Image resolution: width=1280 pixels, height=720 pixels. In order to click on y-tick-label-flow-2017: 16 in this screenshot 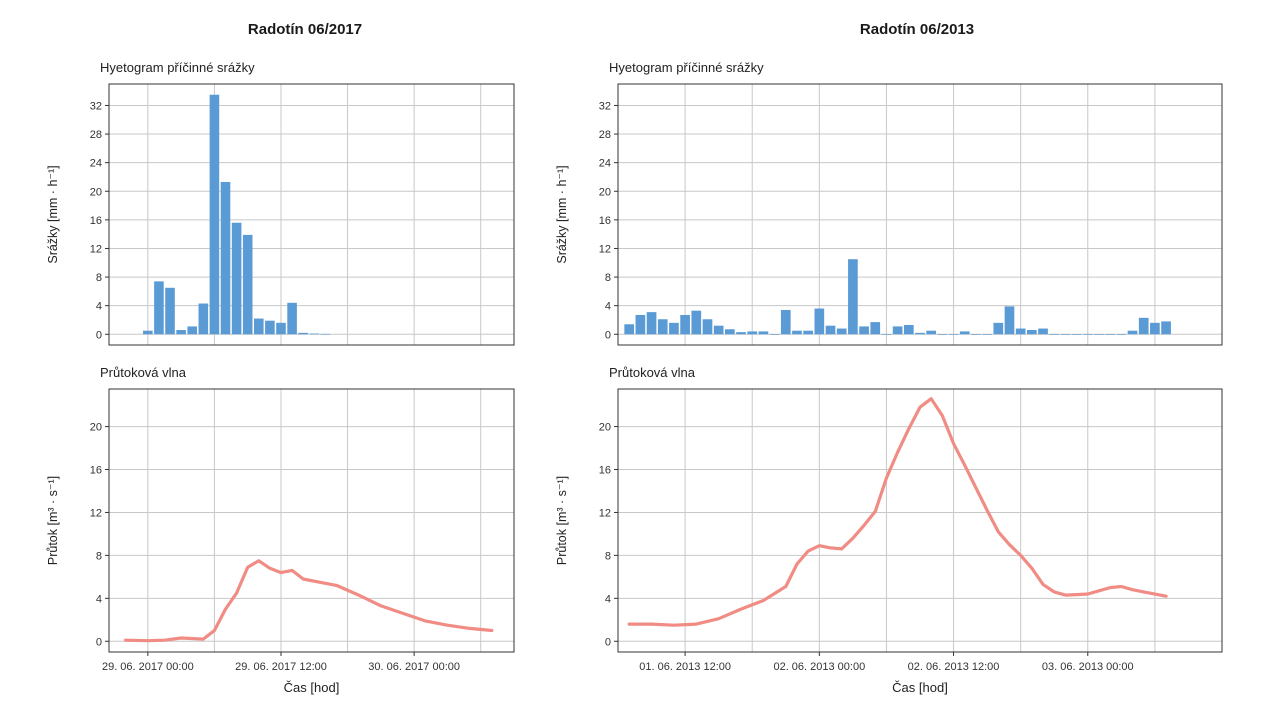, I will do `click(96, 471)`.